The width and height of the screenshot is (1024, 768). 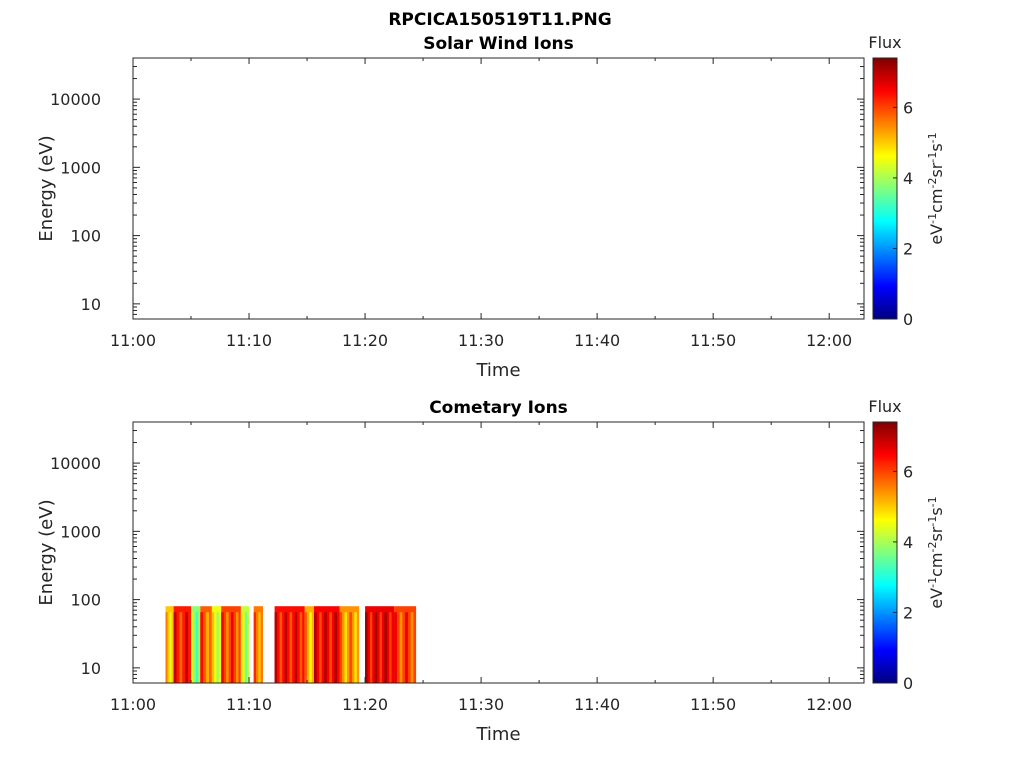 I want to click on figure-title: RPCICA150519T11.PNG, so click(x=499, y=20).